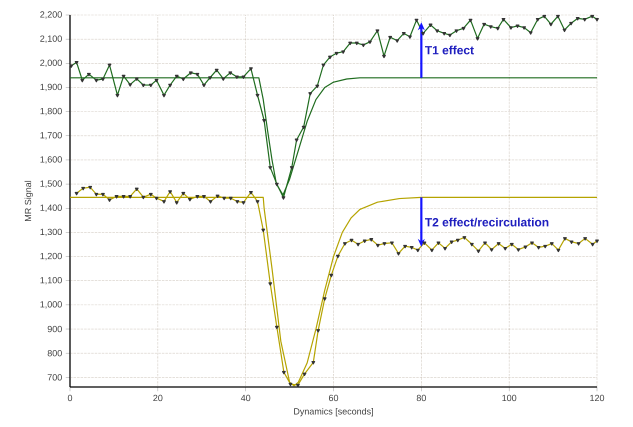 Image resolution: width=633 pixels, height=427 pixels. What do you see at coordinates (51, 256) in the screenshot?
I see `y-tick-label: 1,200` at bounding box center [51, 256].